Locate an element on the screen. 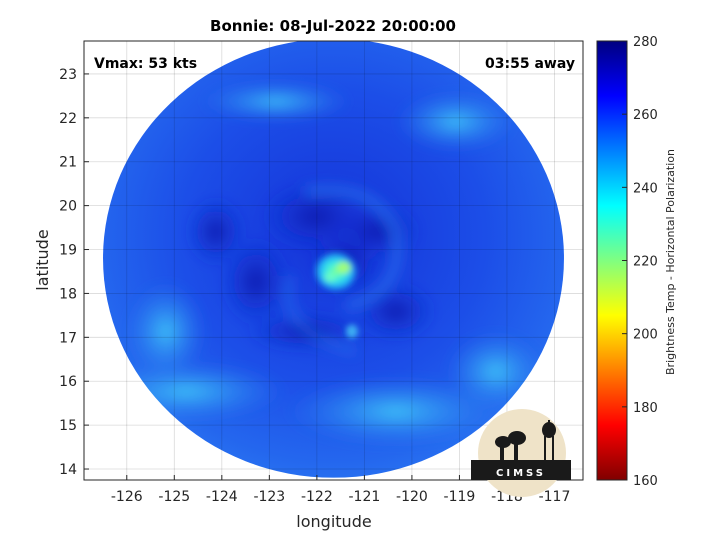  x-tick-label: -125 is located at coordinates (174, 497).